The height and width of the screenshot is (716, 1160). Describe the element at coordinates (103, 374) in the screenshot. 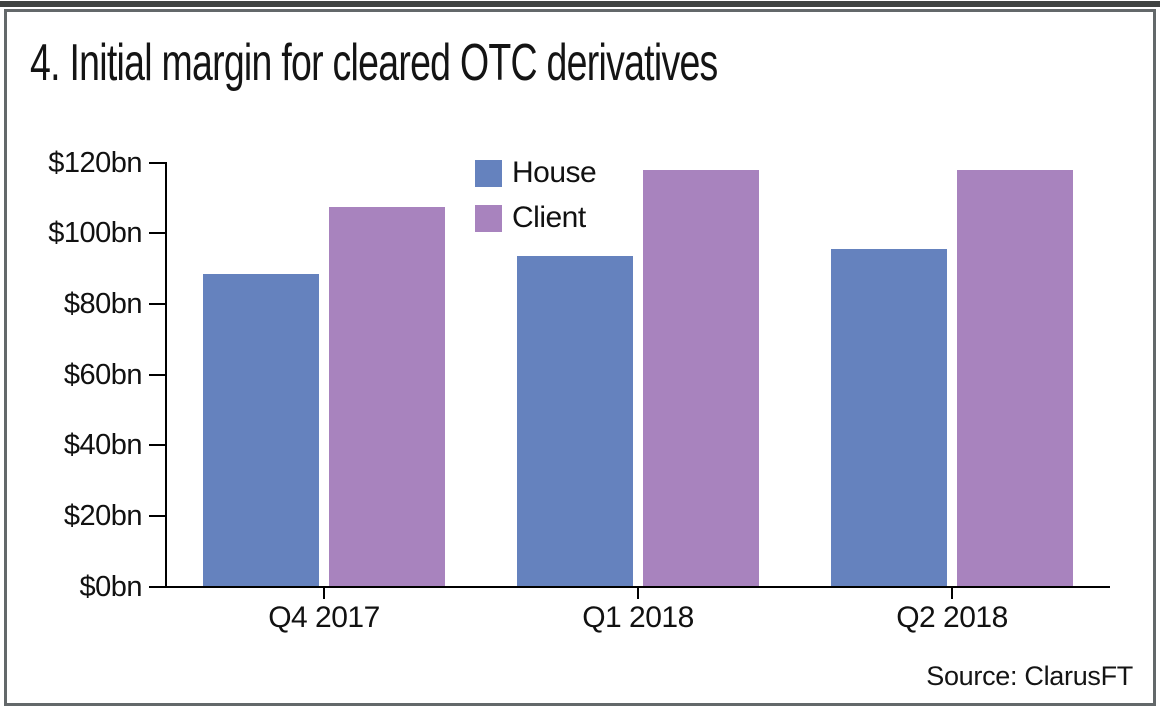

I see `y-axis-label: $60bn` at that location.